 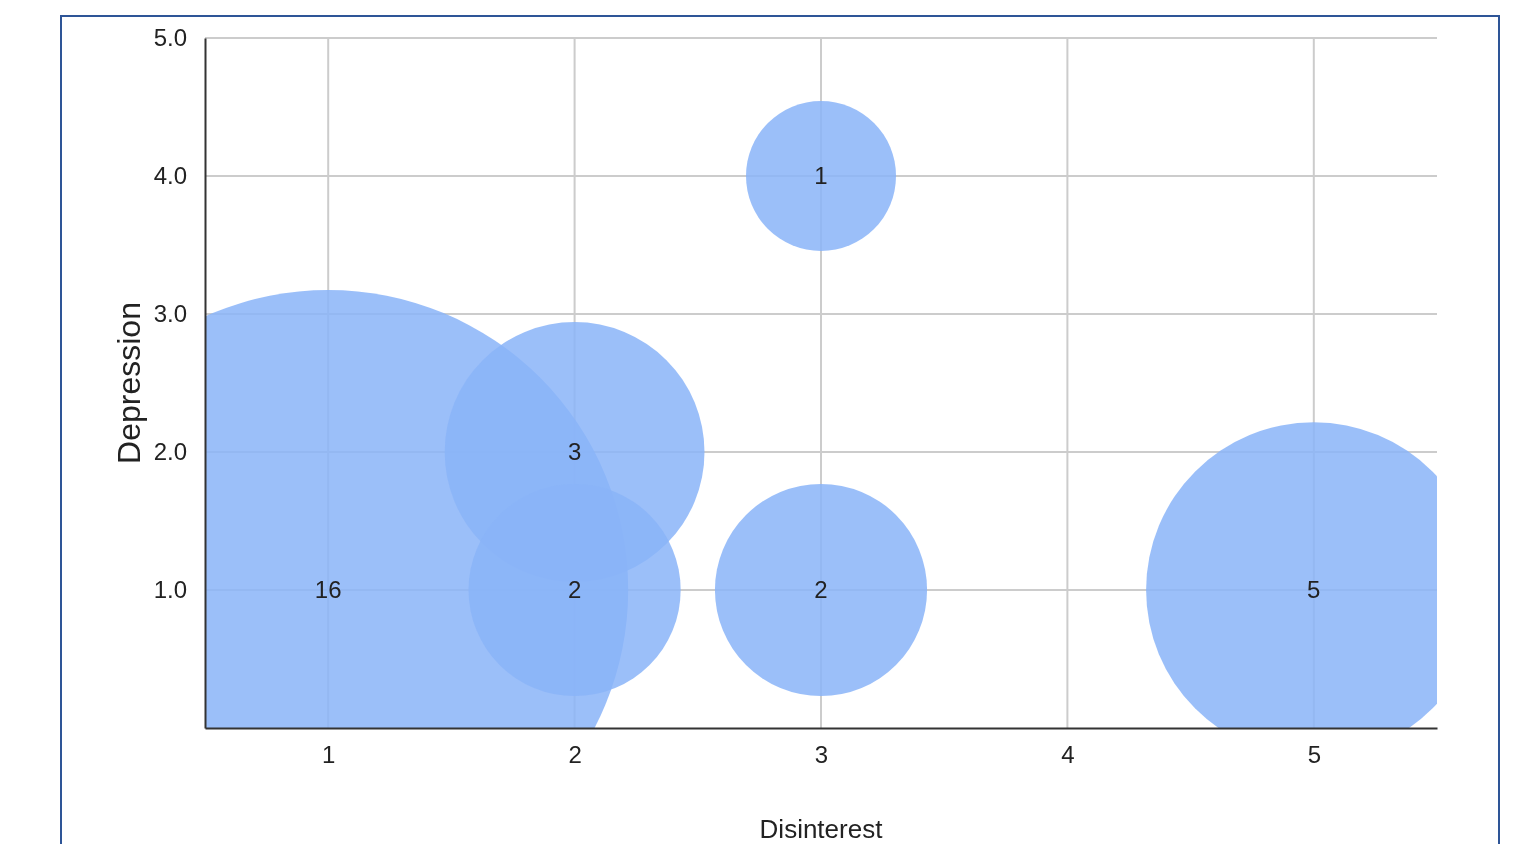 What do you see at coordinates (170, 38) in the screenshot?
I see `y-tick-label: 5.0` at bounding box center [170, 38].